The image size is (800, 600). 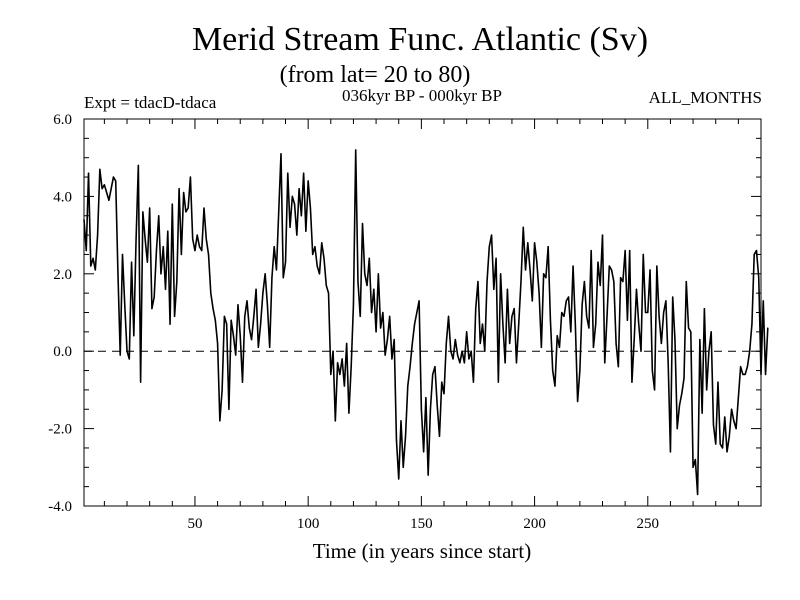 What do you see at coordinates (420, 39) in the screenshot?
I see `chart-title: Merid Stream Func. Atlantic (Sv)` at bounding box center [420, 39].